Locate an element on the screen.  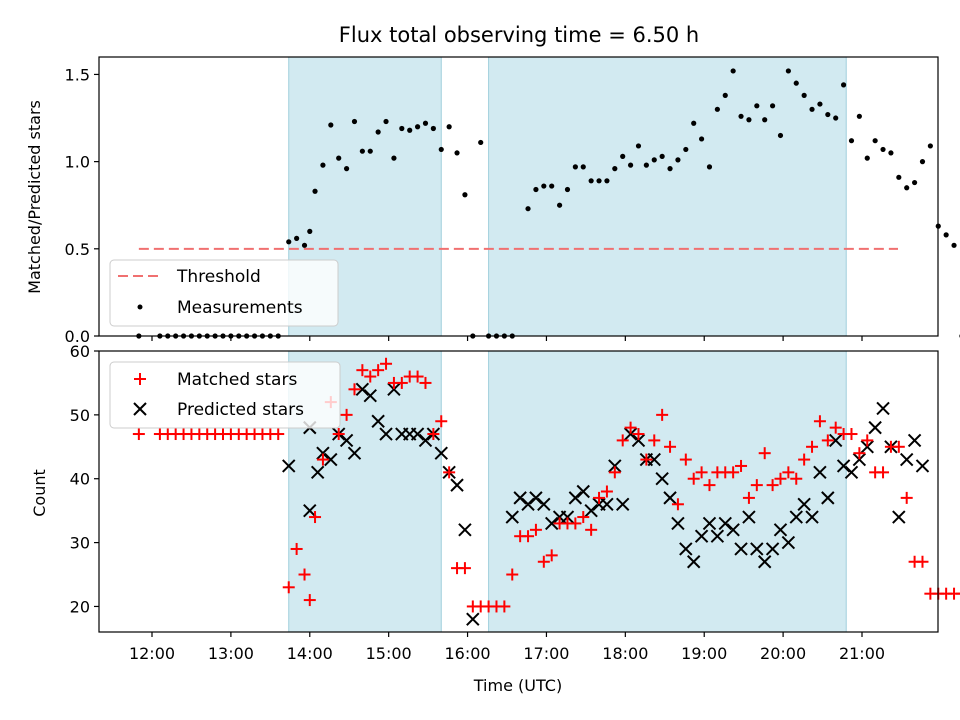
bottom-y-tick-label: 30 is located at coordinates (80, 543).